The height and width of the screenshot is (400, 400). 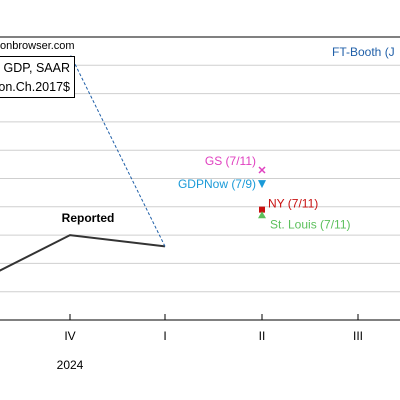 I want to click on source-text: onbrowser.com, so click(x=37, y=46).